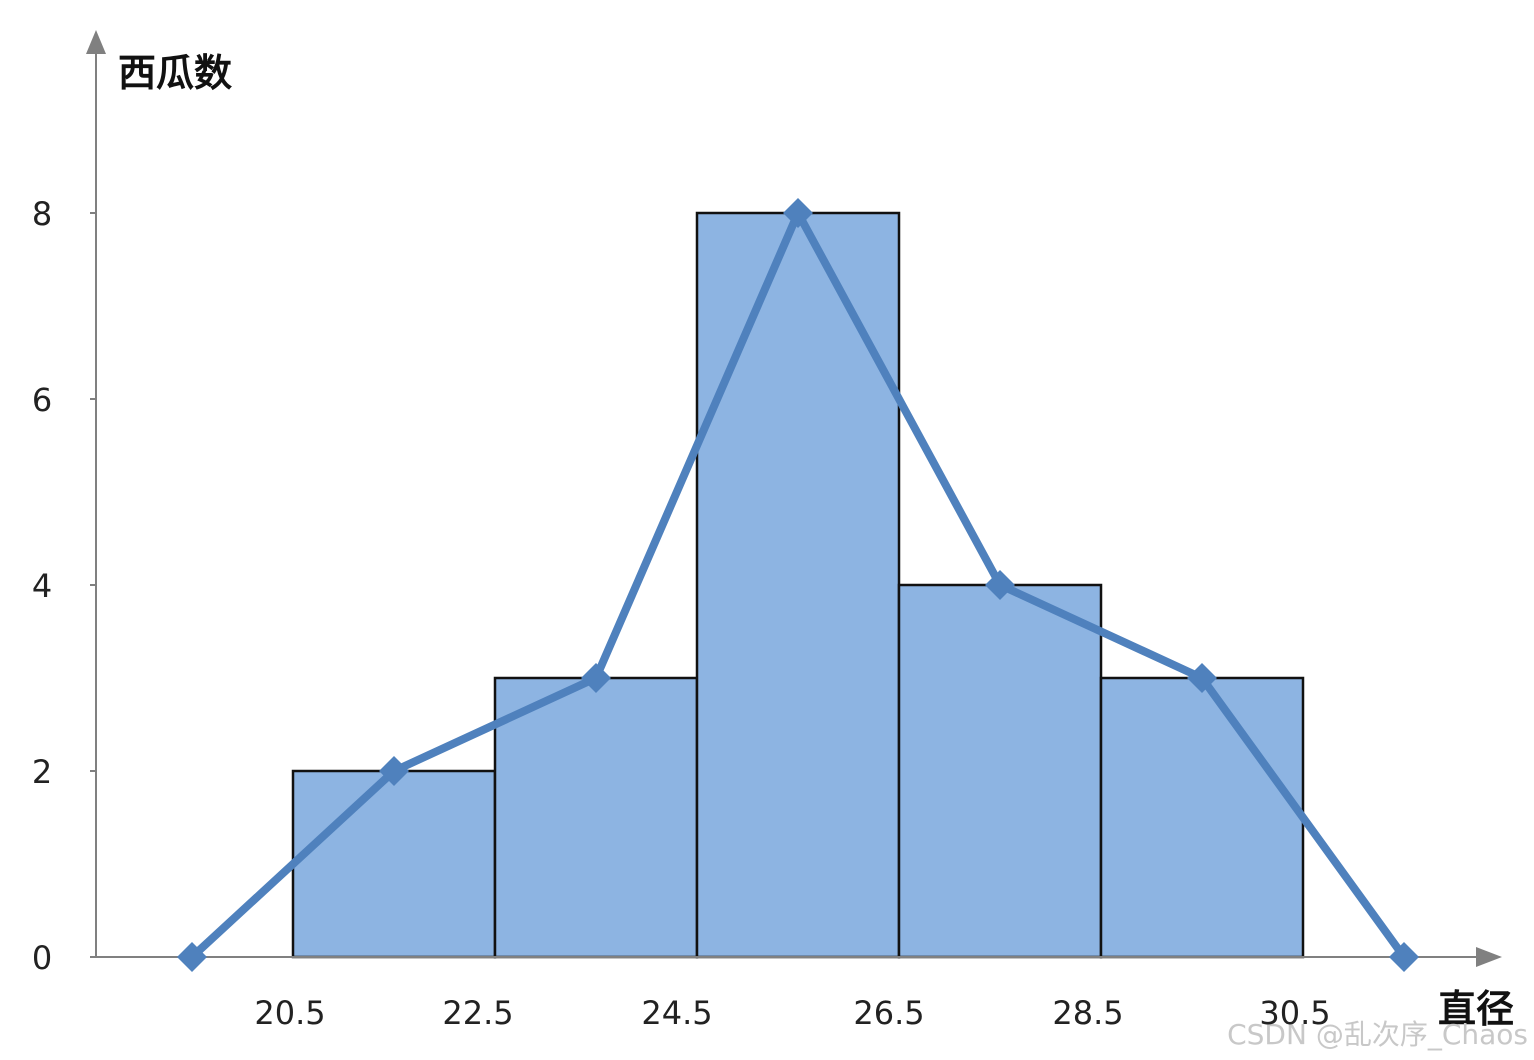  What do you see at coordinates (1489, 957) in the screenshot?
I see `x-axis-arrow` at bounding box center [1489, 957].